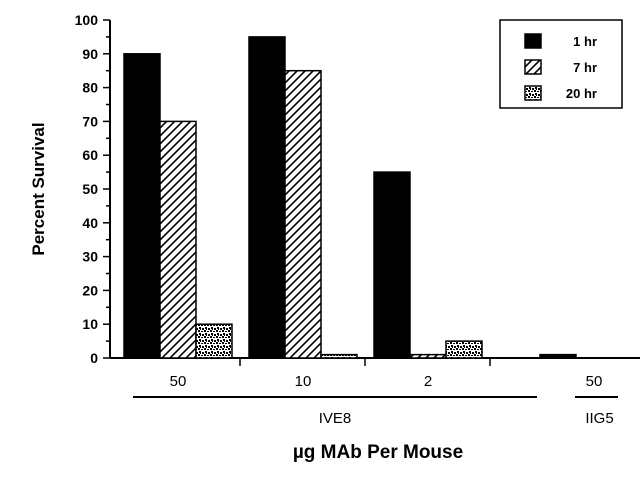  What do you see at coordinates (90, 121) in the screenshot?
I see `y-tick-label: 70` at bounding box center [90, 121].